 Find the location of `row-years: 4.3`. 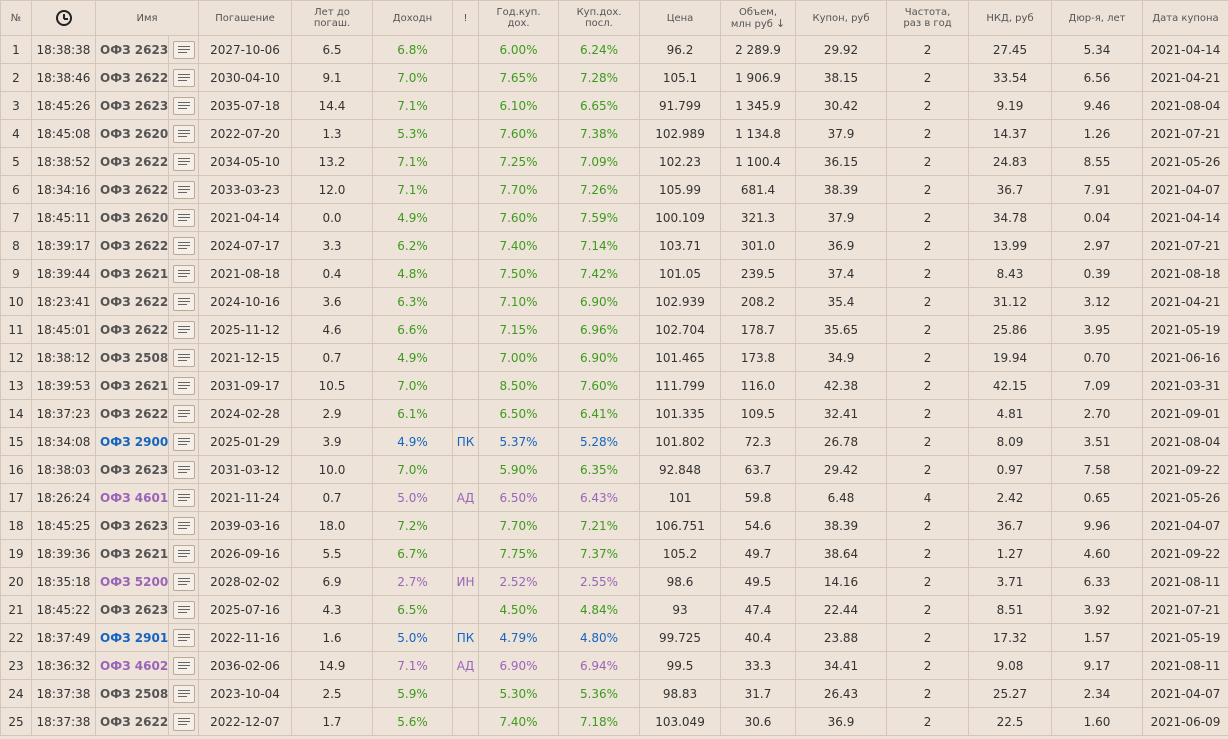

row-years: 4.3 is located at coordinates (332, 609).